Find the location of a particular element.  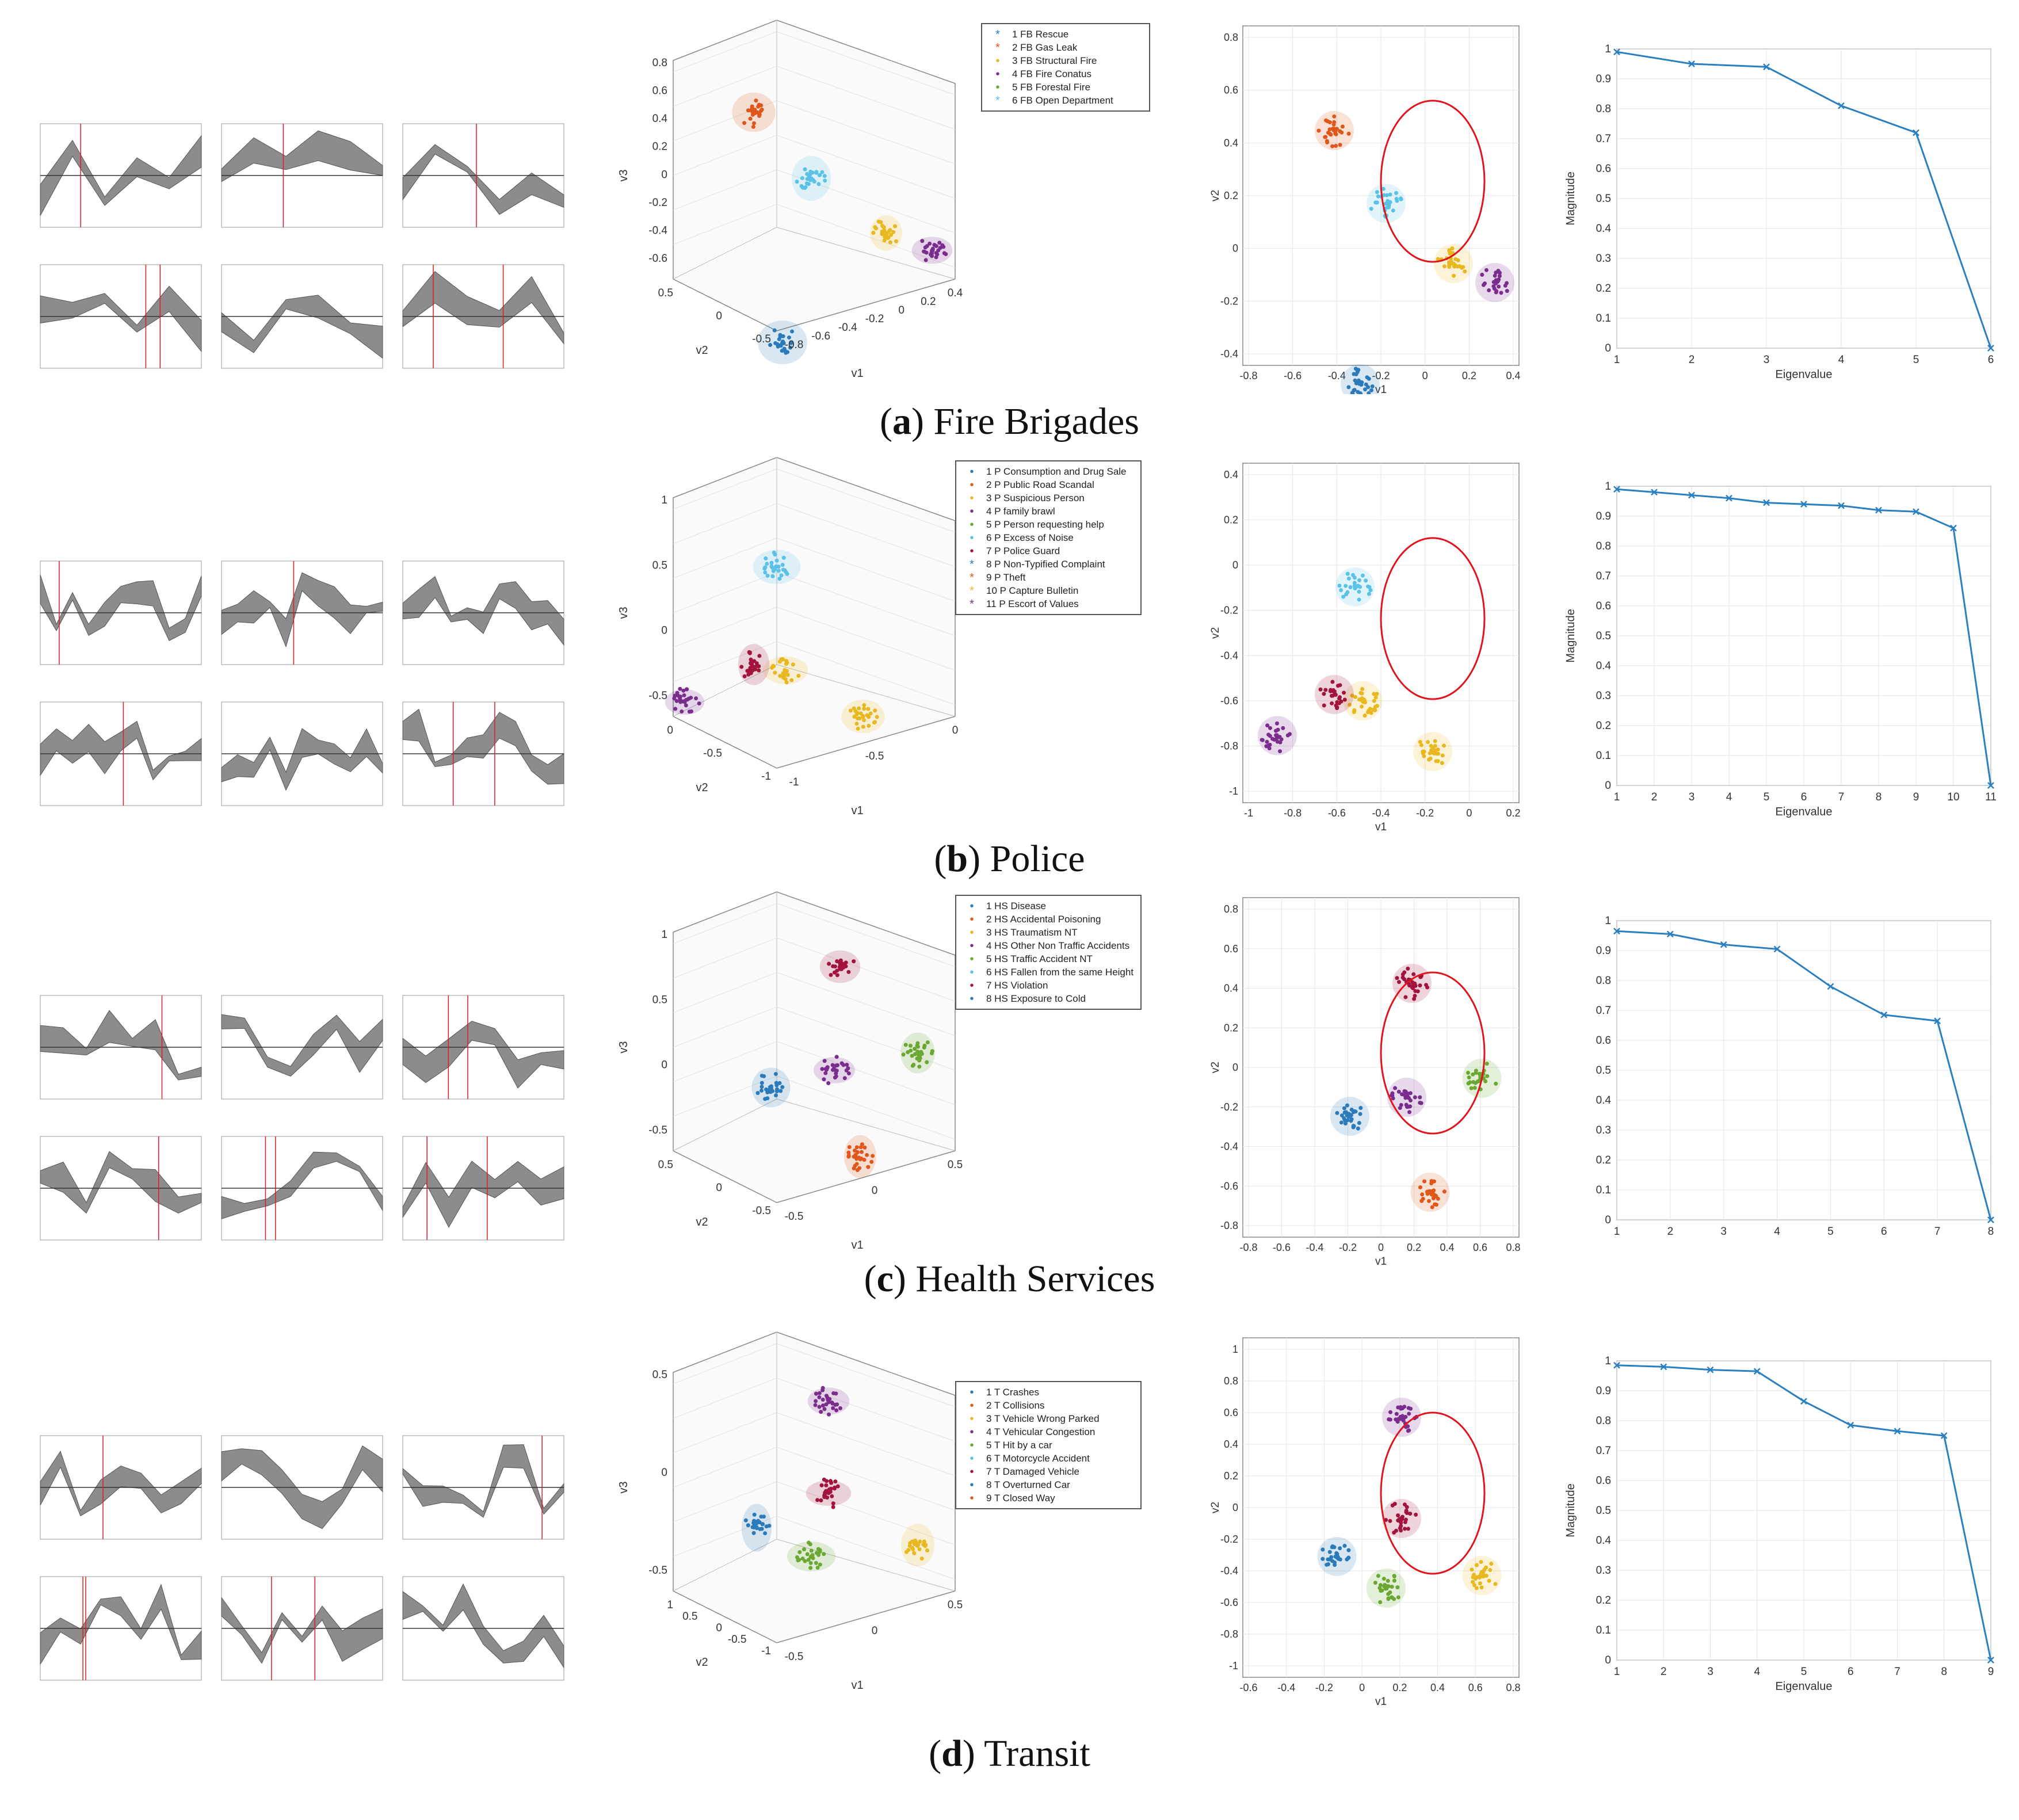

x-tick-label: 0 is located at coordinates (1425, 376).